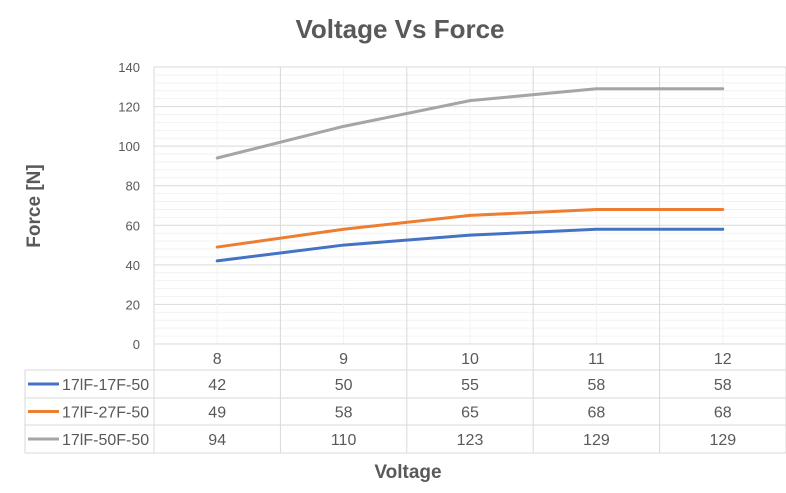 The image size is (786, 493). I want to click on y-axis-label: Force [N], so click(34, 205).